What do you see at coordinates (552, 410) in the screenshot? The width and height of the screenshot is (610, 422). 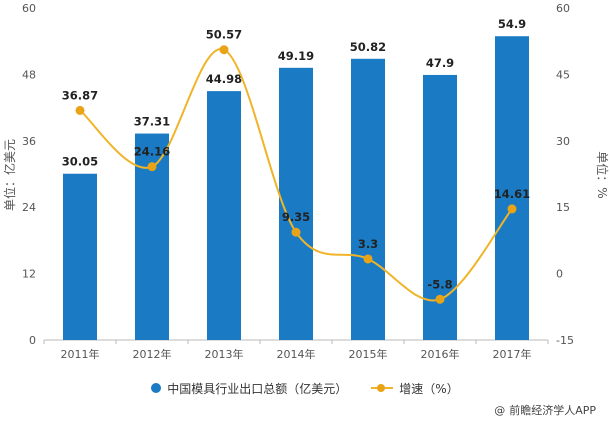 I see `source-text: 前瞻经济学人APP` at bounding box center [552, 410].